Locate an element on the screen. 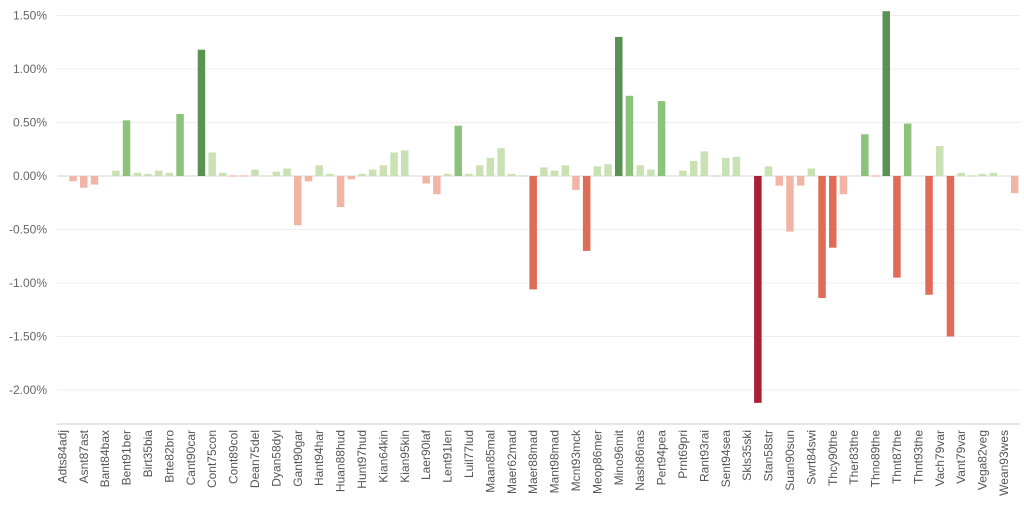  x-tick-label: Cont75con is located at coordinates (212, 459).